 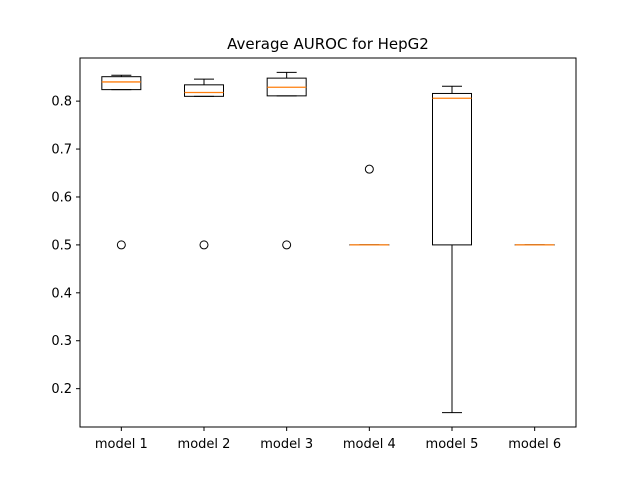 I want to click on x-tick-label: model 4, so click(x=369, y=444).